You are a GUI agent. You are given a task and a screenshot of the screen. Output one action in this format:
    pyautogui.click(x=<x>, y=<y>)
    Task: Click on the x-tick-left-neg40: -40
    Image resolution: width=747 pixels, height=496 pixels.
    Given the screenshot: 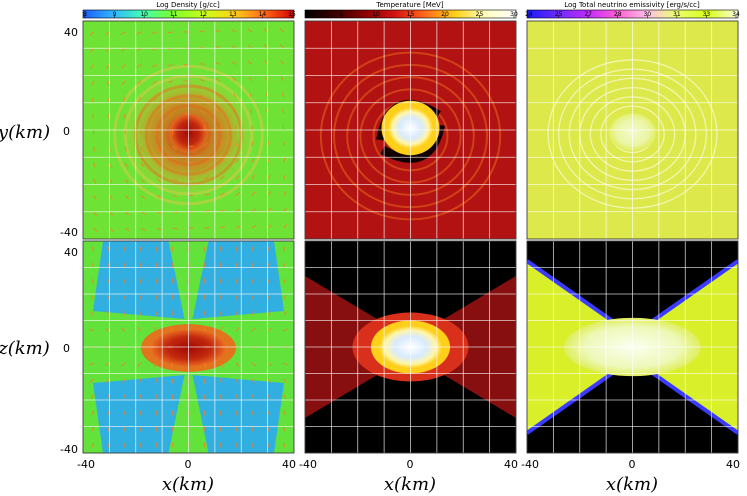 What is the action you would take?
    pyautogui.click(x=86, y=464)
    